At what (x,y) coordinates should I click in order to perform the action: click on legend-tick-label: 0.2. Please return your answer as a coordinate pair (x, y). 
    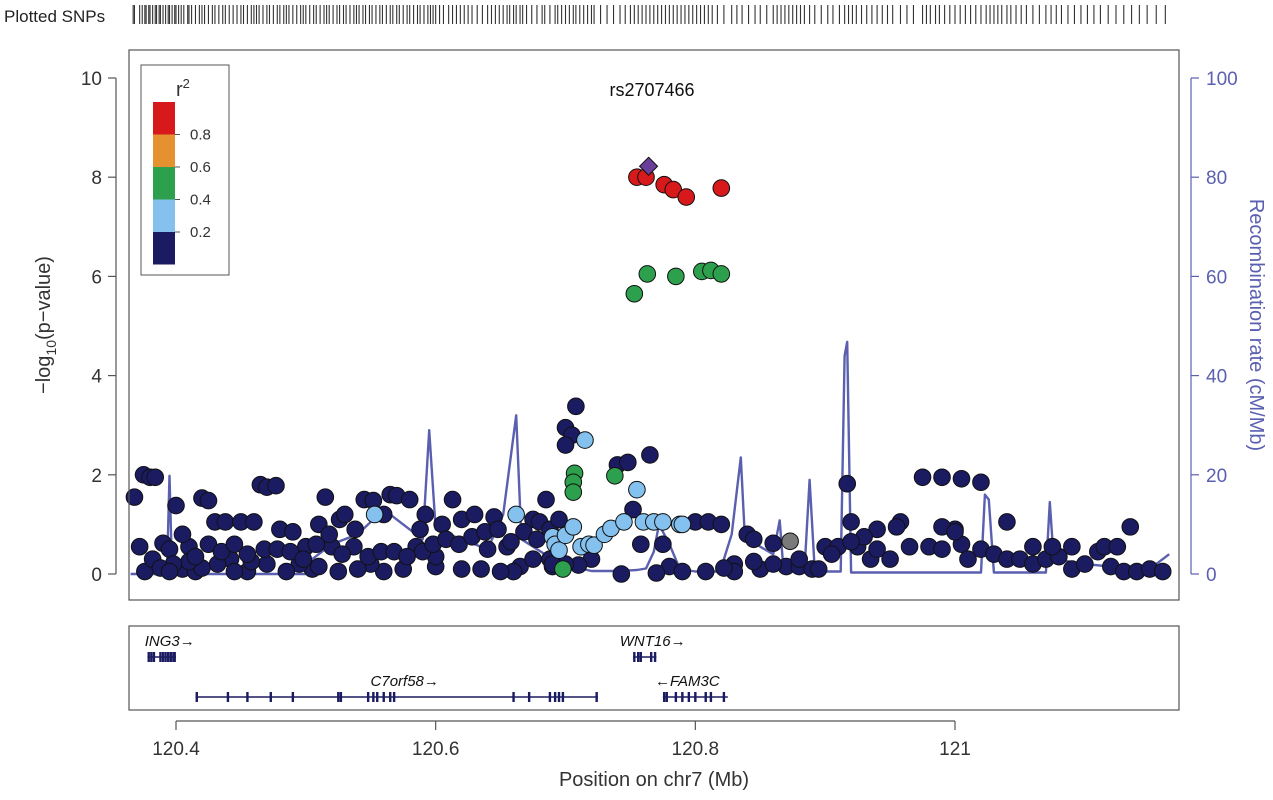
    Looking at the image, I should click on (200, 232).